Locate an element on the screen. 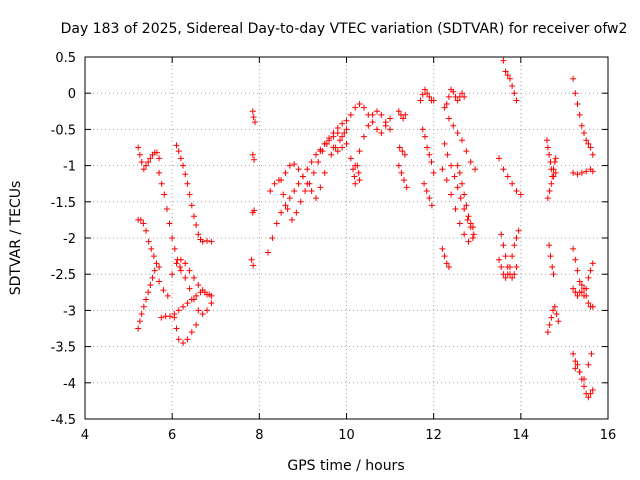 The height and width of the screenshot is (480, 640). series-arc-ak is located at coordinates (583, 296).